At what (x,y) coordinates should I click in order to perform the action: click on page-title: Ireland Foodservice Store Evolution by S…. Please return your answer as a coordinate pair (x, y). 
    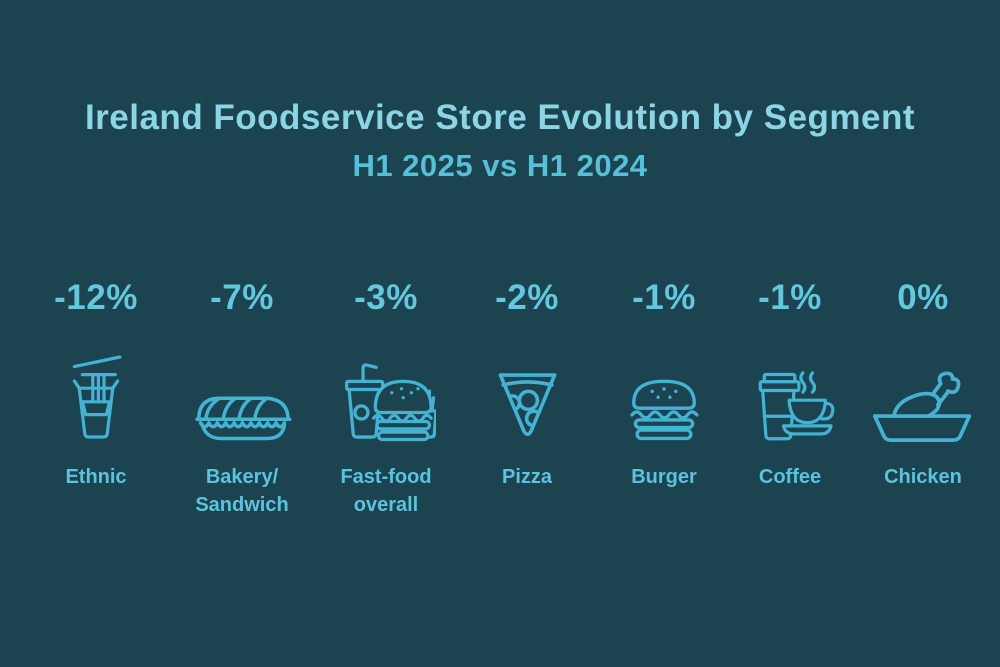
    Looking at the image, I should click on (500, 117).